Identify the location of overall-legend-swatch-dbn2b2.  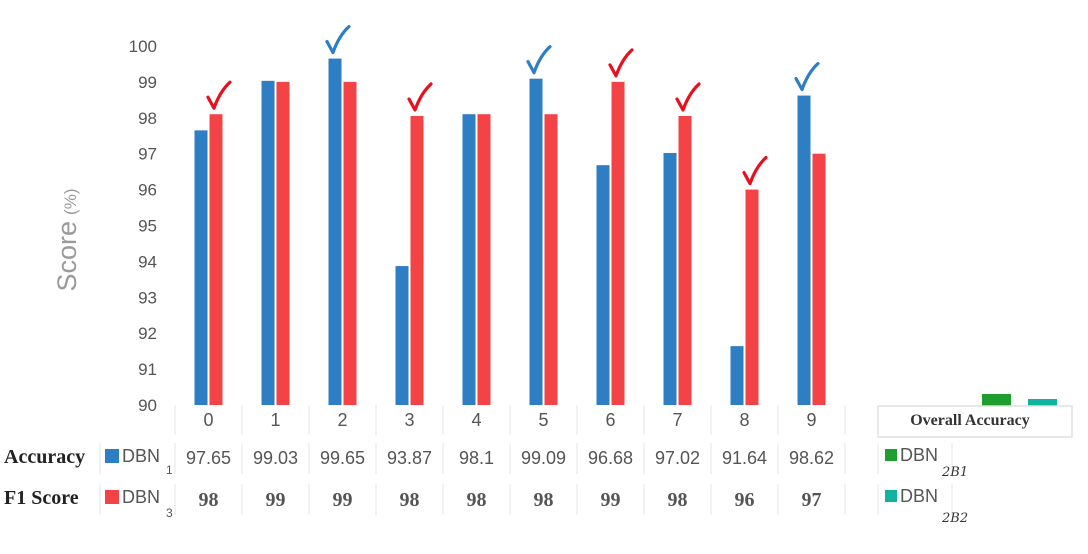
(891, 496).